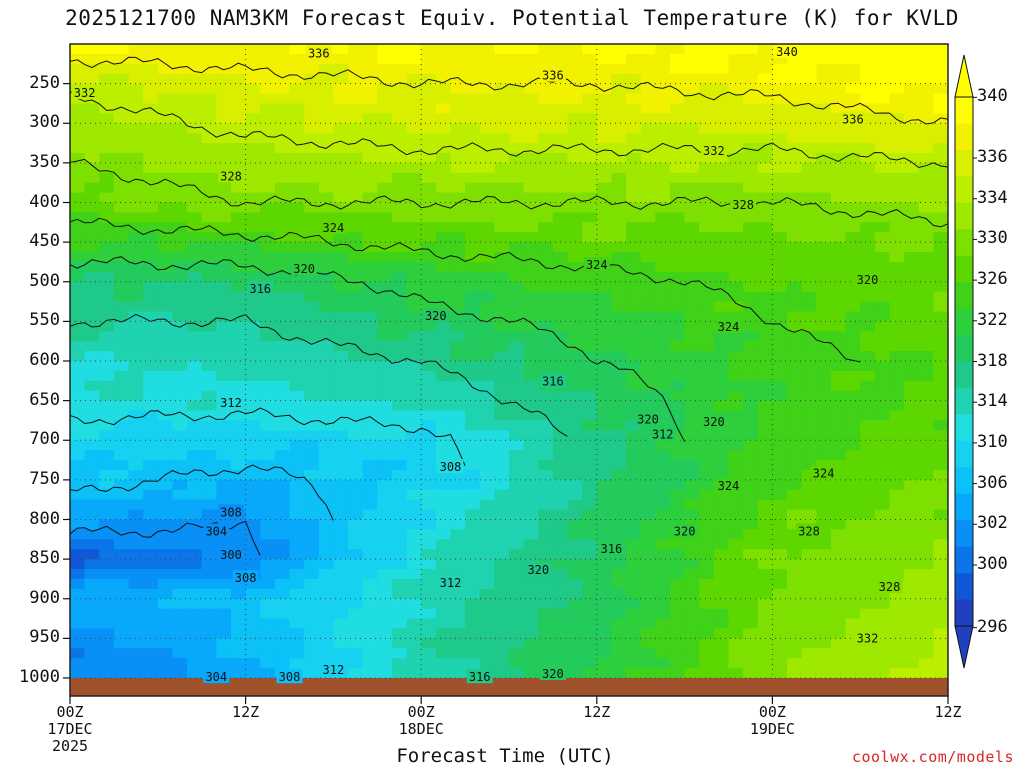 The image size is (1024, 768). I want to click on credit-link: coolwx.com/models, so click(932, 757).